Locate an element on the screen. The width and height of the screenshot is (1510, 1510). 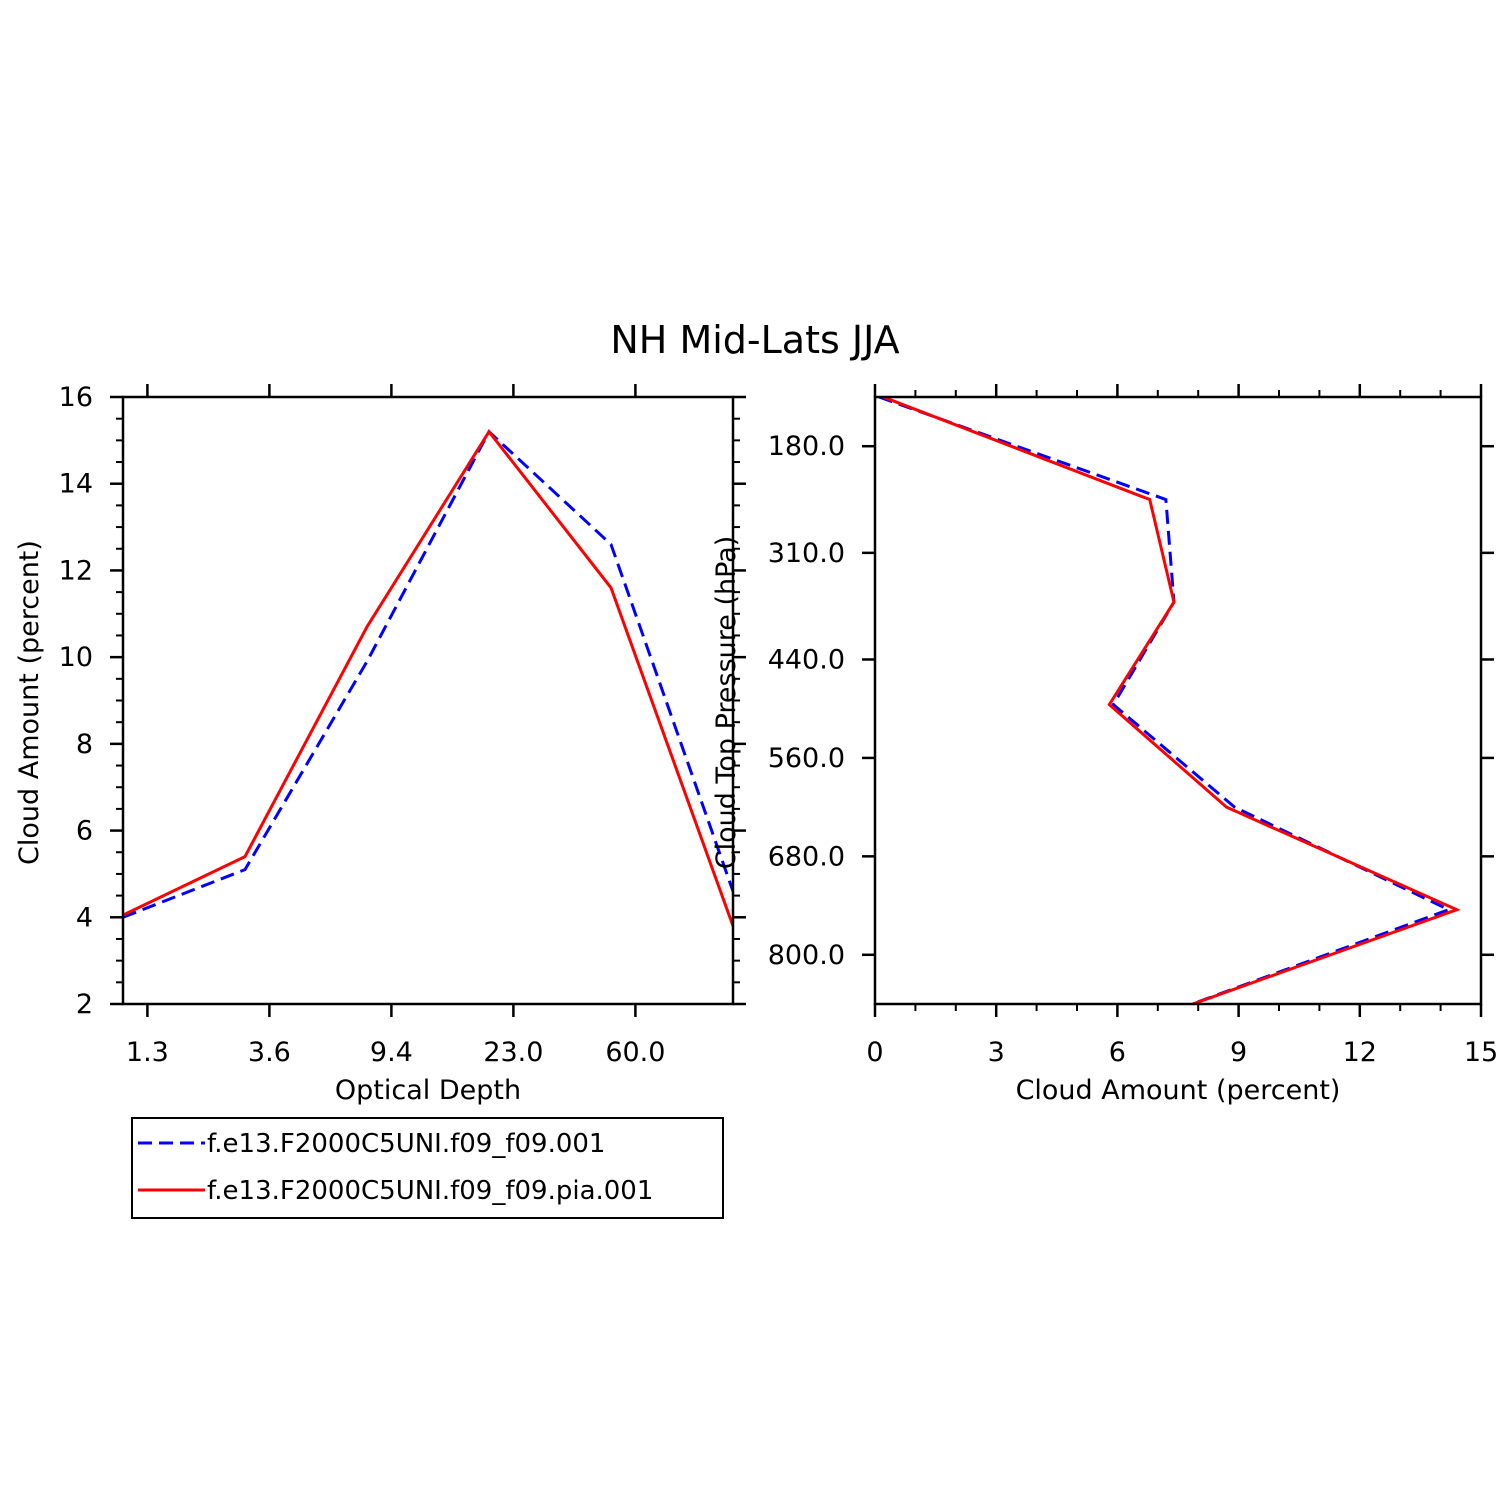
left-ytick-label: 2 is located at coordinates (84, 1004).